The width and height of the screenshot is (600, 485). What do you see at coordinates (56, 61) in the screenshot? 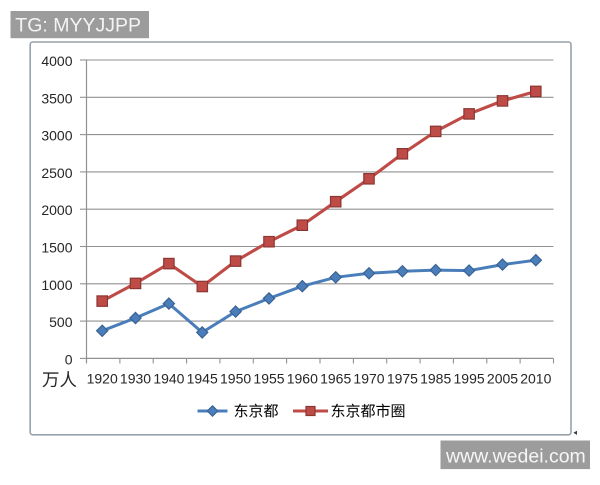
I see `svg-text: 4000` at bounding box center [56, 61].